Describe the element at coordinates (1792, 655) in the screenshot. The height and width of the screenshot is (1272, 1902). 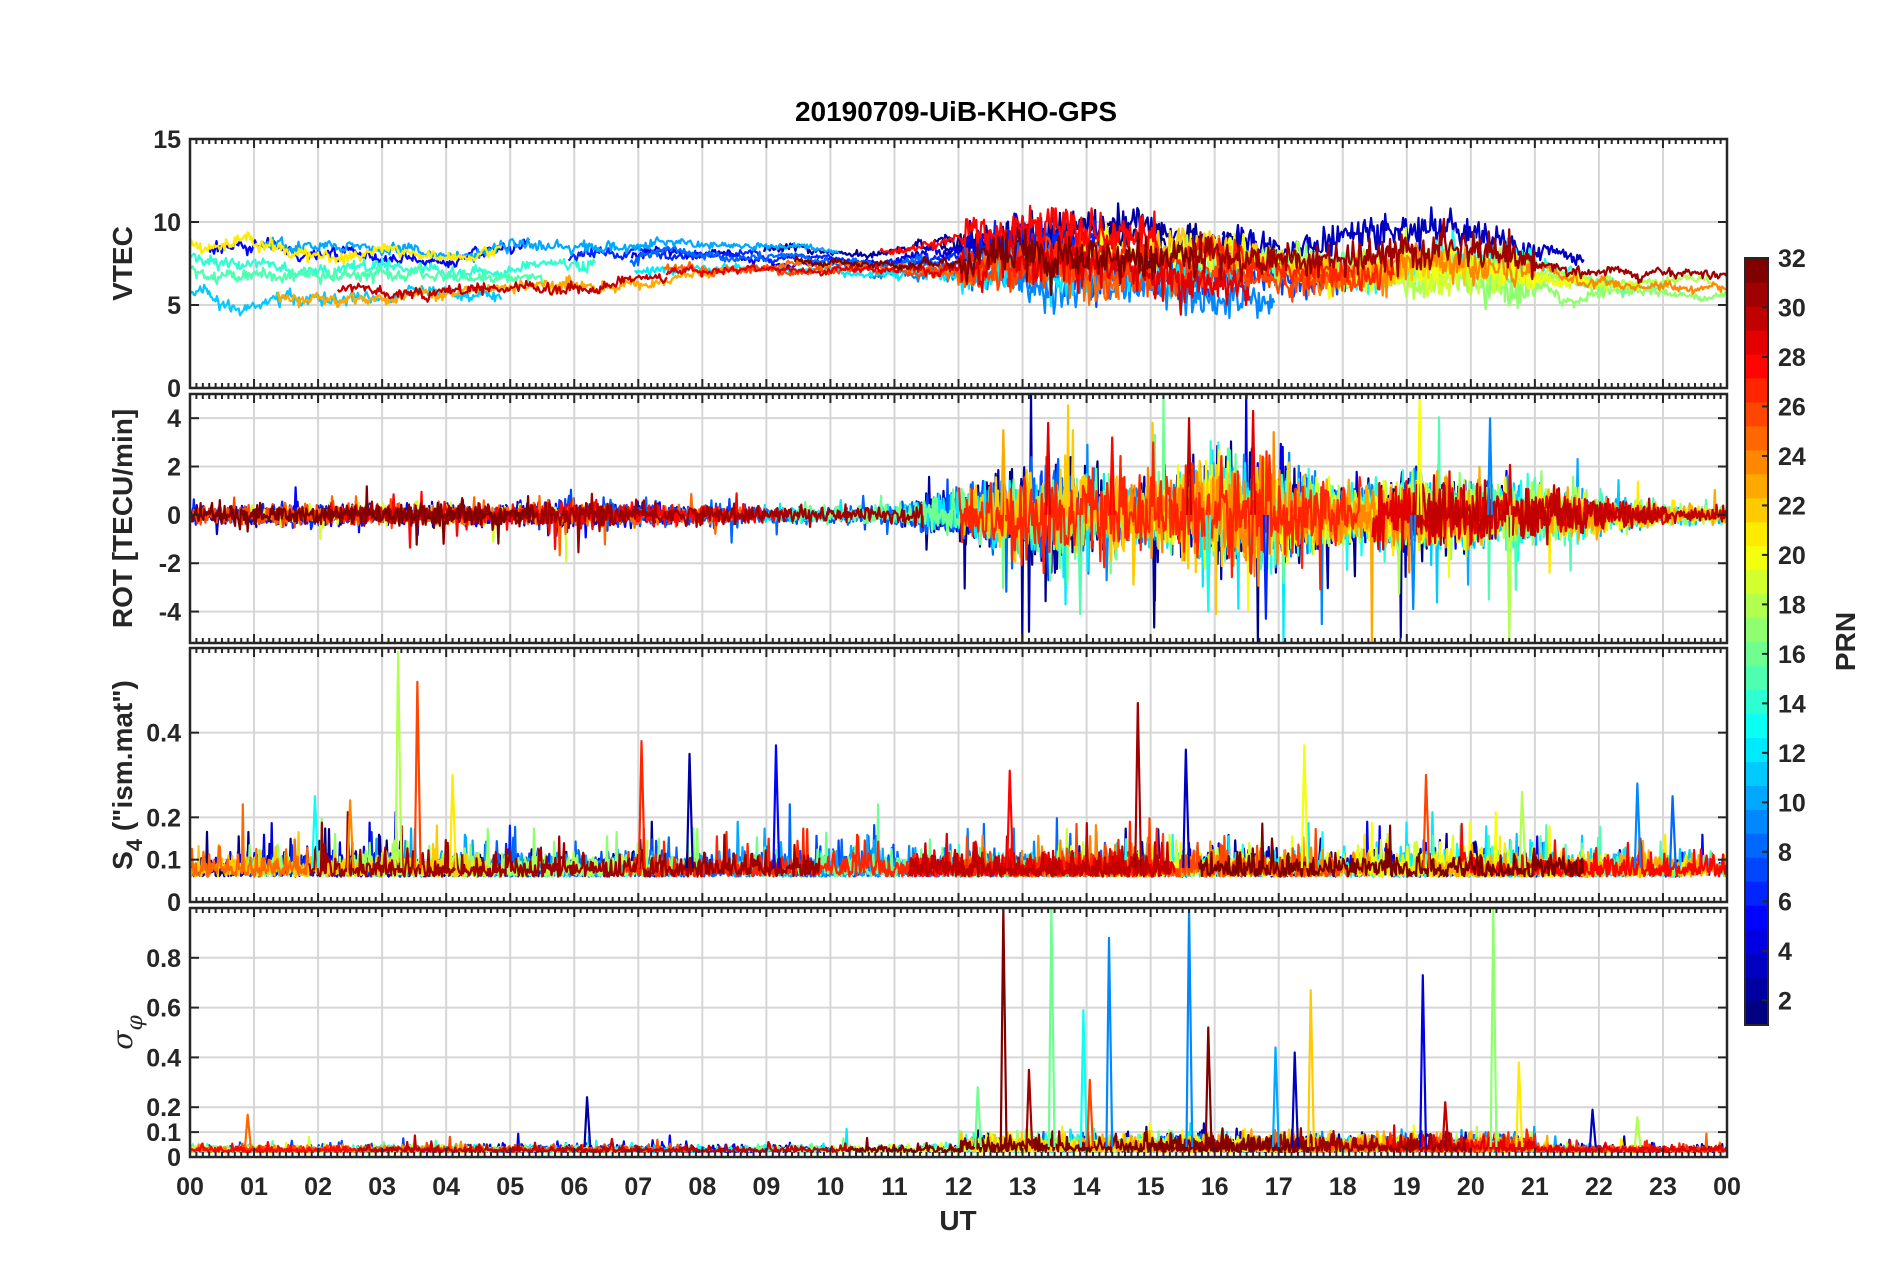
I see `colorbar-tick-label: 16` at that location.